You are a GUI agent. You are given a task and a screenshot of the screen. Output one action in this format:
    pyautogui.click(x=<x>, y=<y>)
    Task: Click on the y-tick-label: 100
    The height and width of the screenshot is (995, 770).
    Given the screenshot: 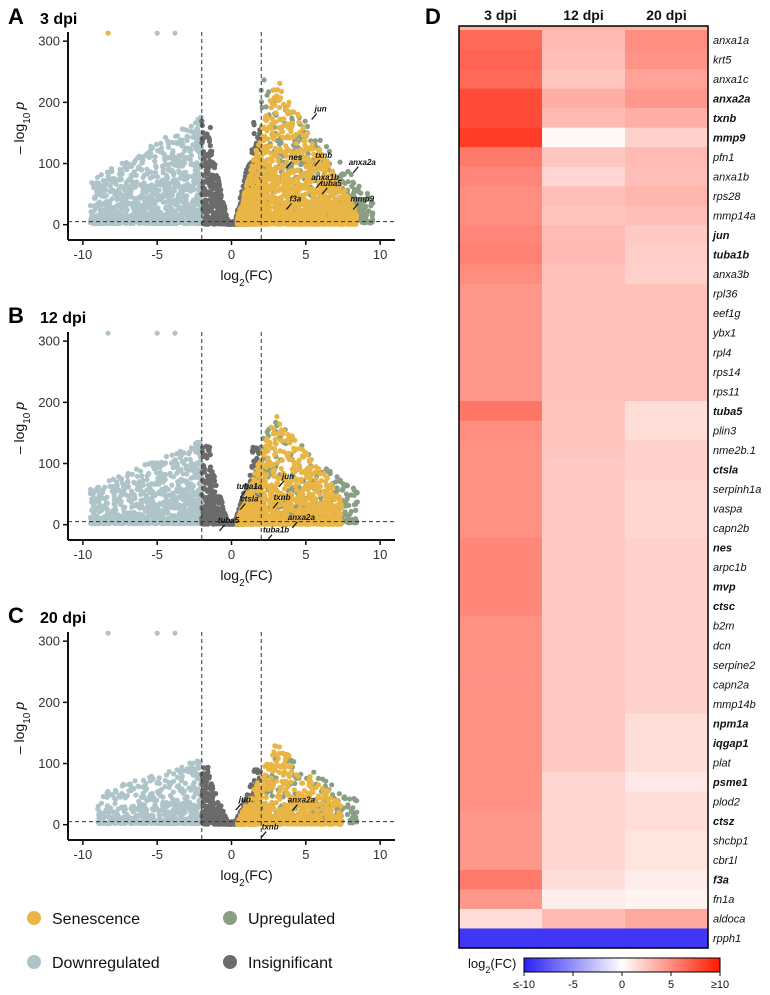 What is the action you would take?
    pyautogui.click(x=49, y=163)
    